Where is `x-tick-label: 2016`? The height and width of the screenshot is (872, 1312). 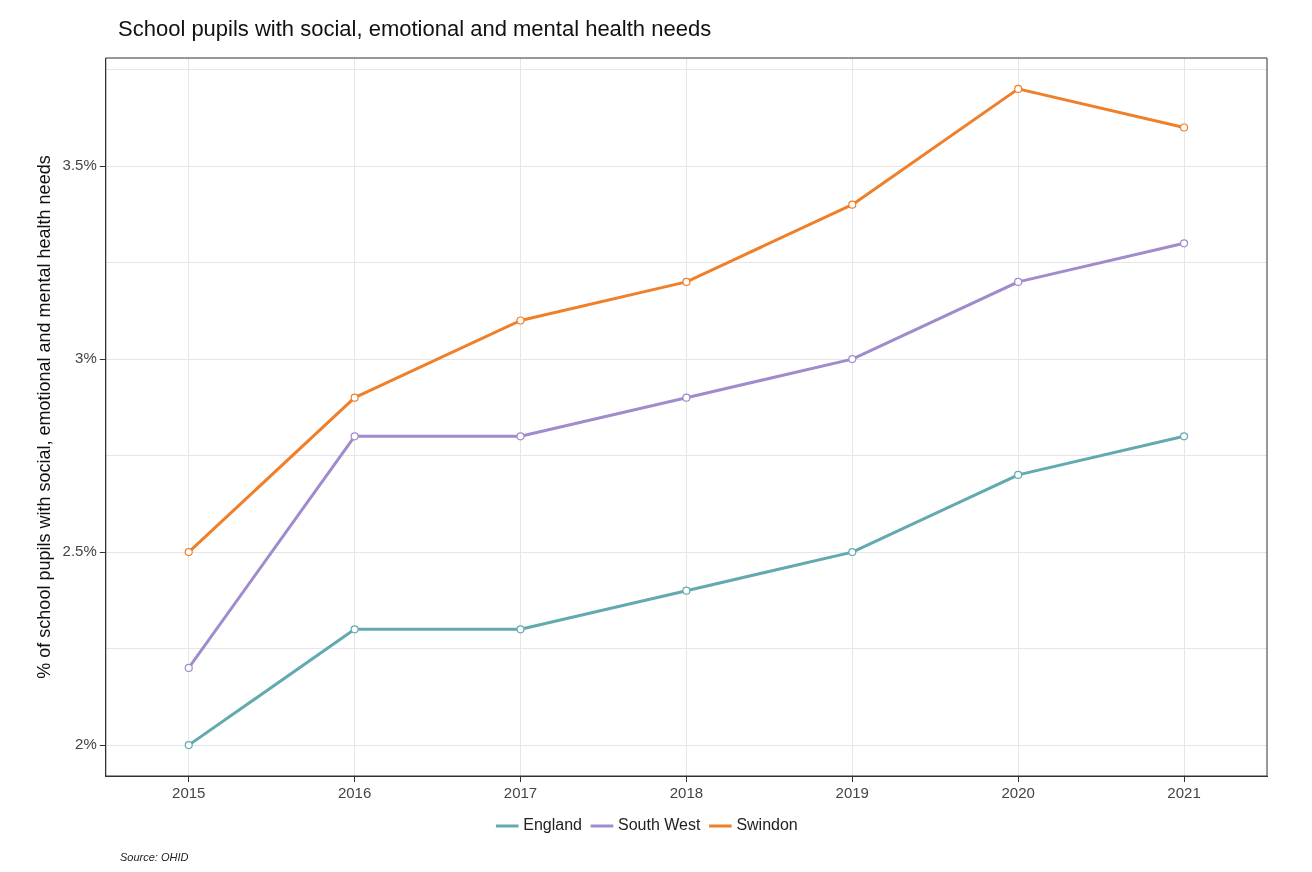
x-tick-label: 2016 is located at coordinates (354, 793).